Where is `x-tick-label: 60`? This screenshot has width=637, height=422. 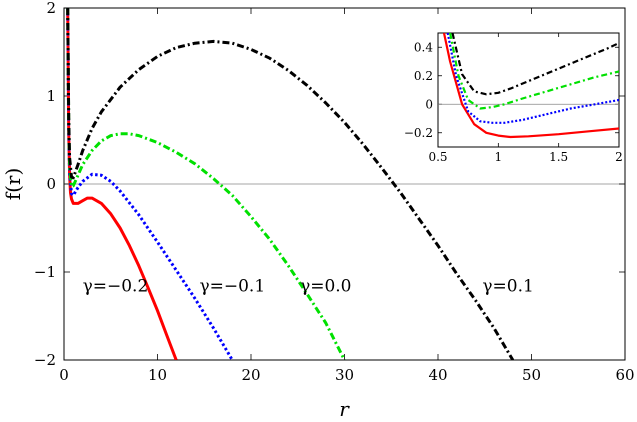
x-tick-label: 60 is located at coordinates (624, 375).